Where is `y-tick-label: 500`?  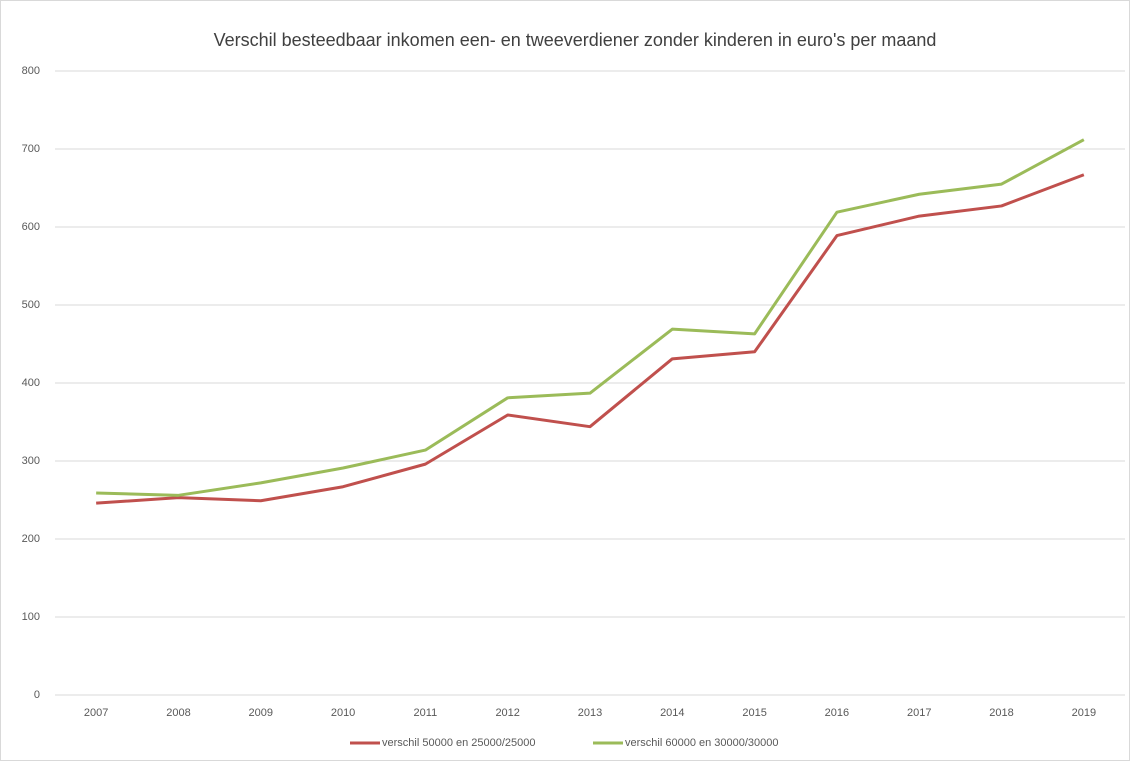 y-tick-label: 500 is located at coordinates (31, 305).